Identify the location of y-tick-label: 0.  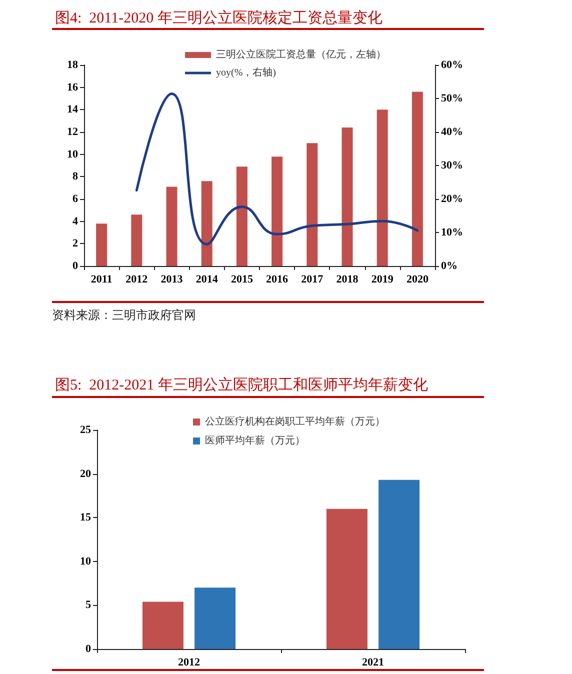
(89, 649).